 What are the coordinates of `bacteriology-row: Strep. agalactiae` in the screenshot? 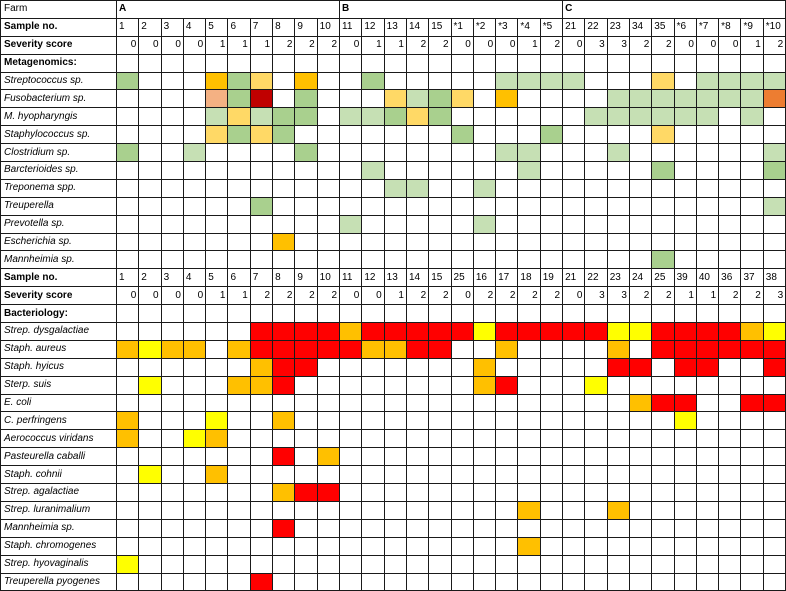 It's located at (393, 492).